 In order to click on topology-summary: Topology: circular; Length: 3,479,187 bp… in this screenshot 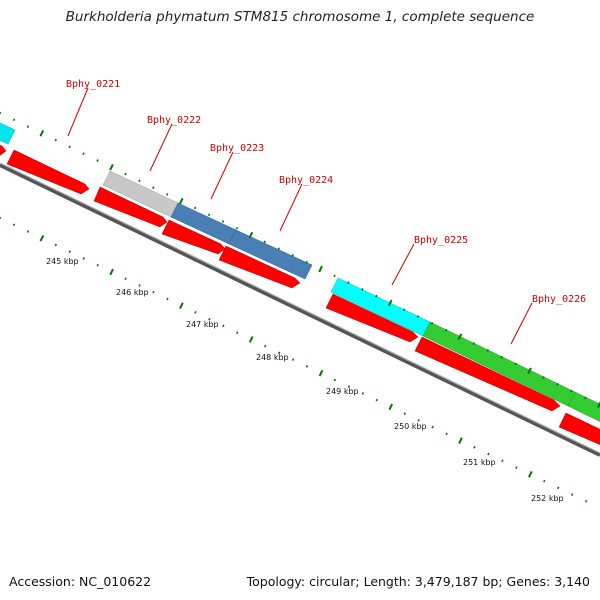, I will do `click(418, 581)`.